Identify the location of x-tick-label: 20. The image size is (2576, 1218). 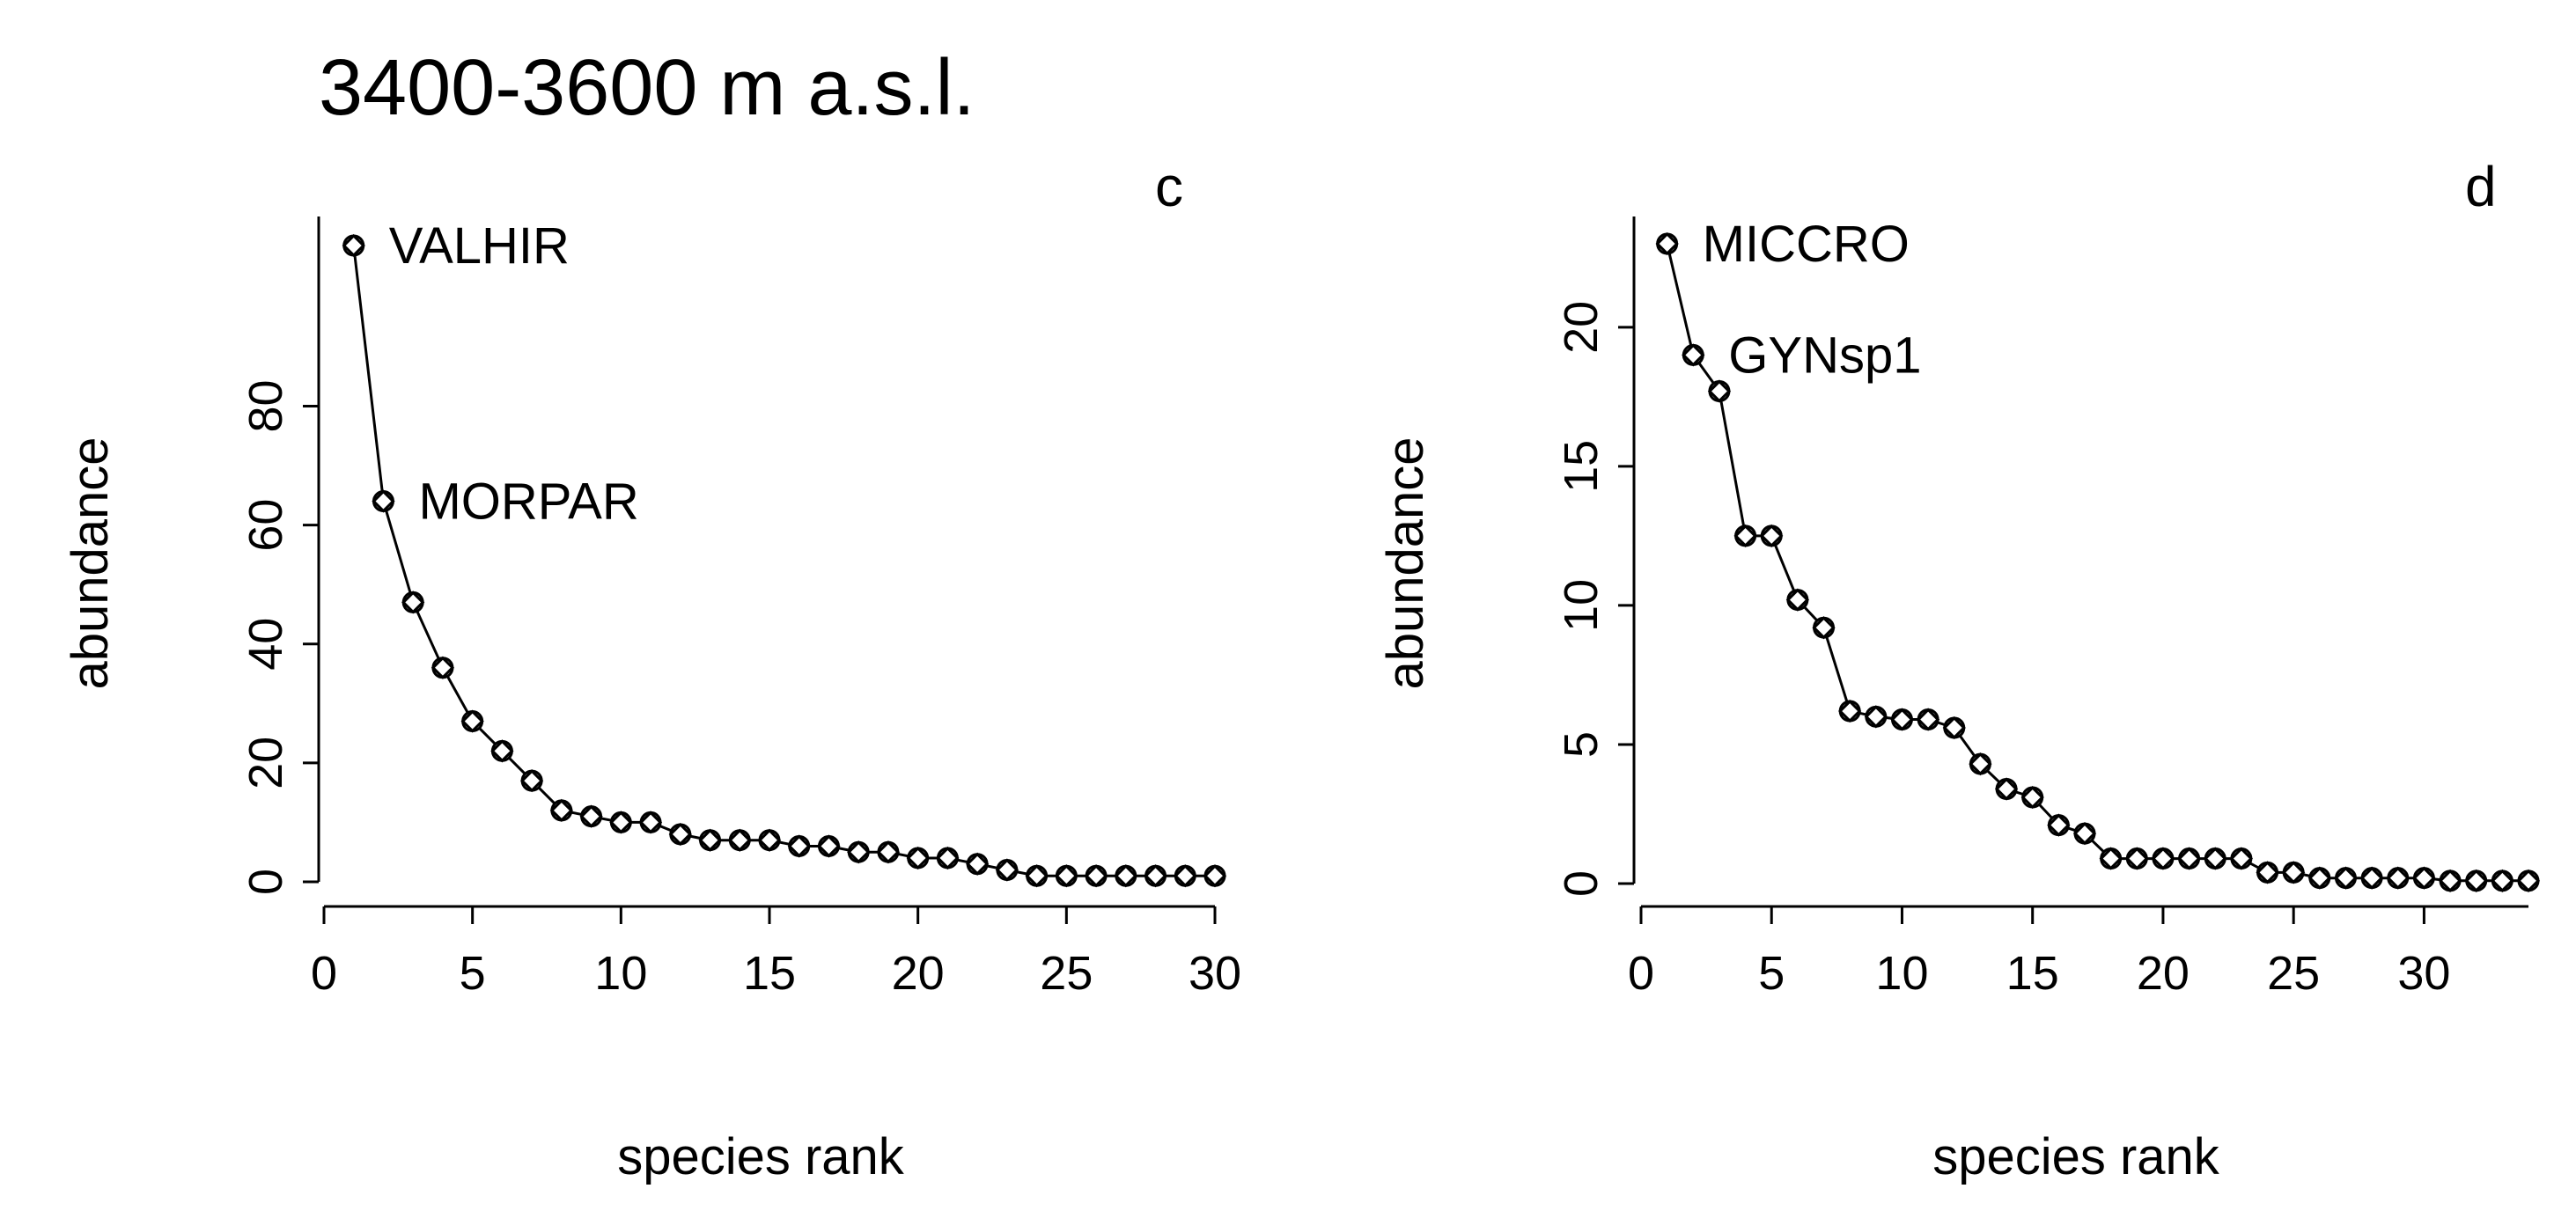
(2163, 973).